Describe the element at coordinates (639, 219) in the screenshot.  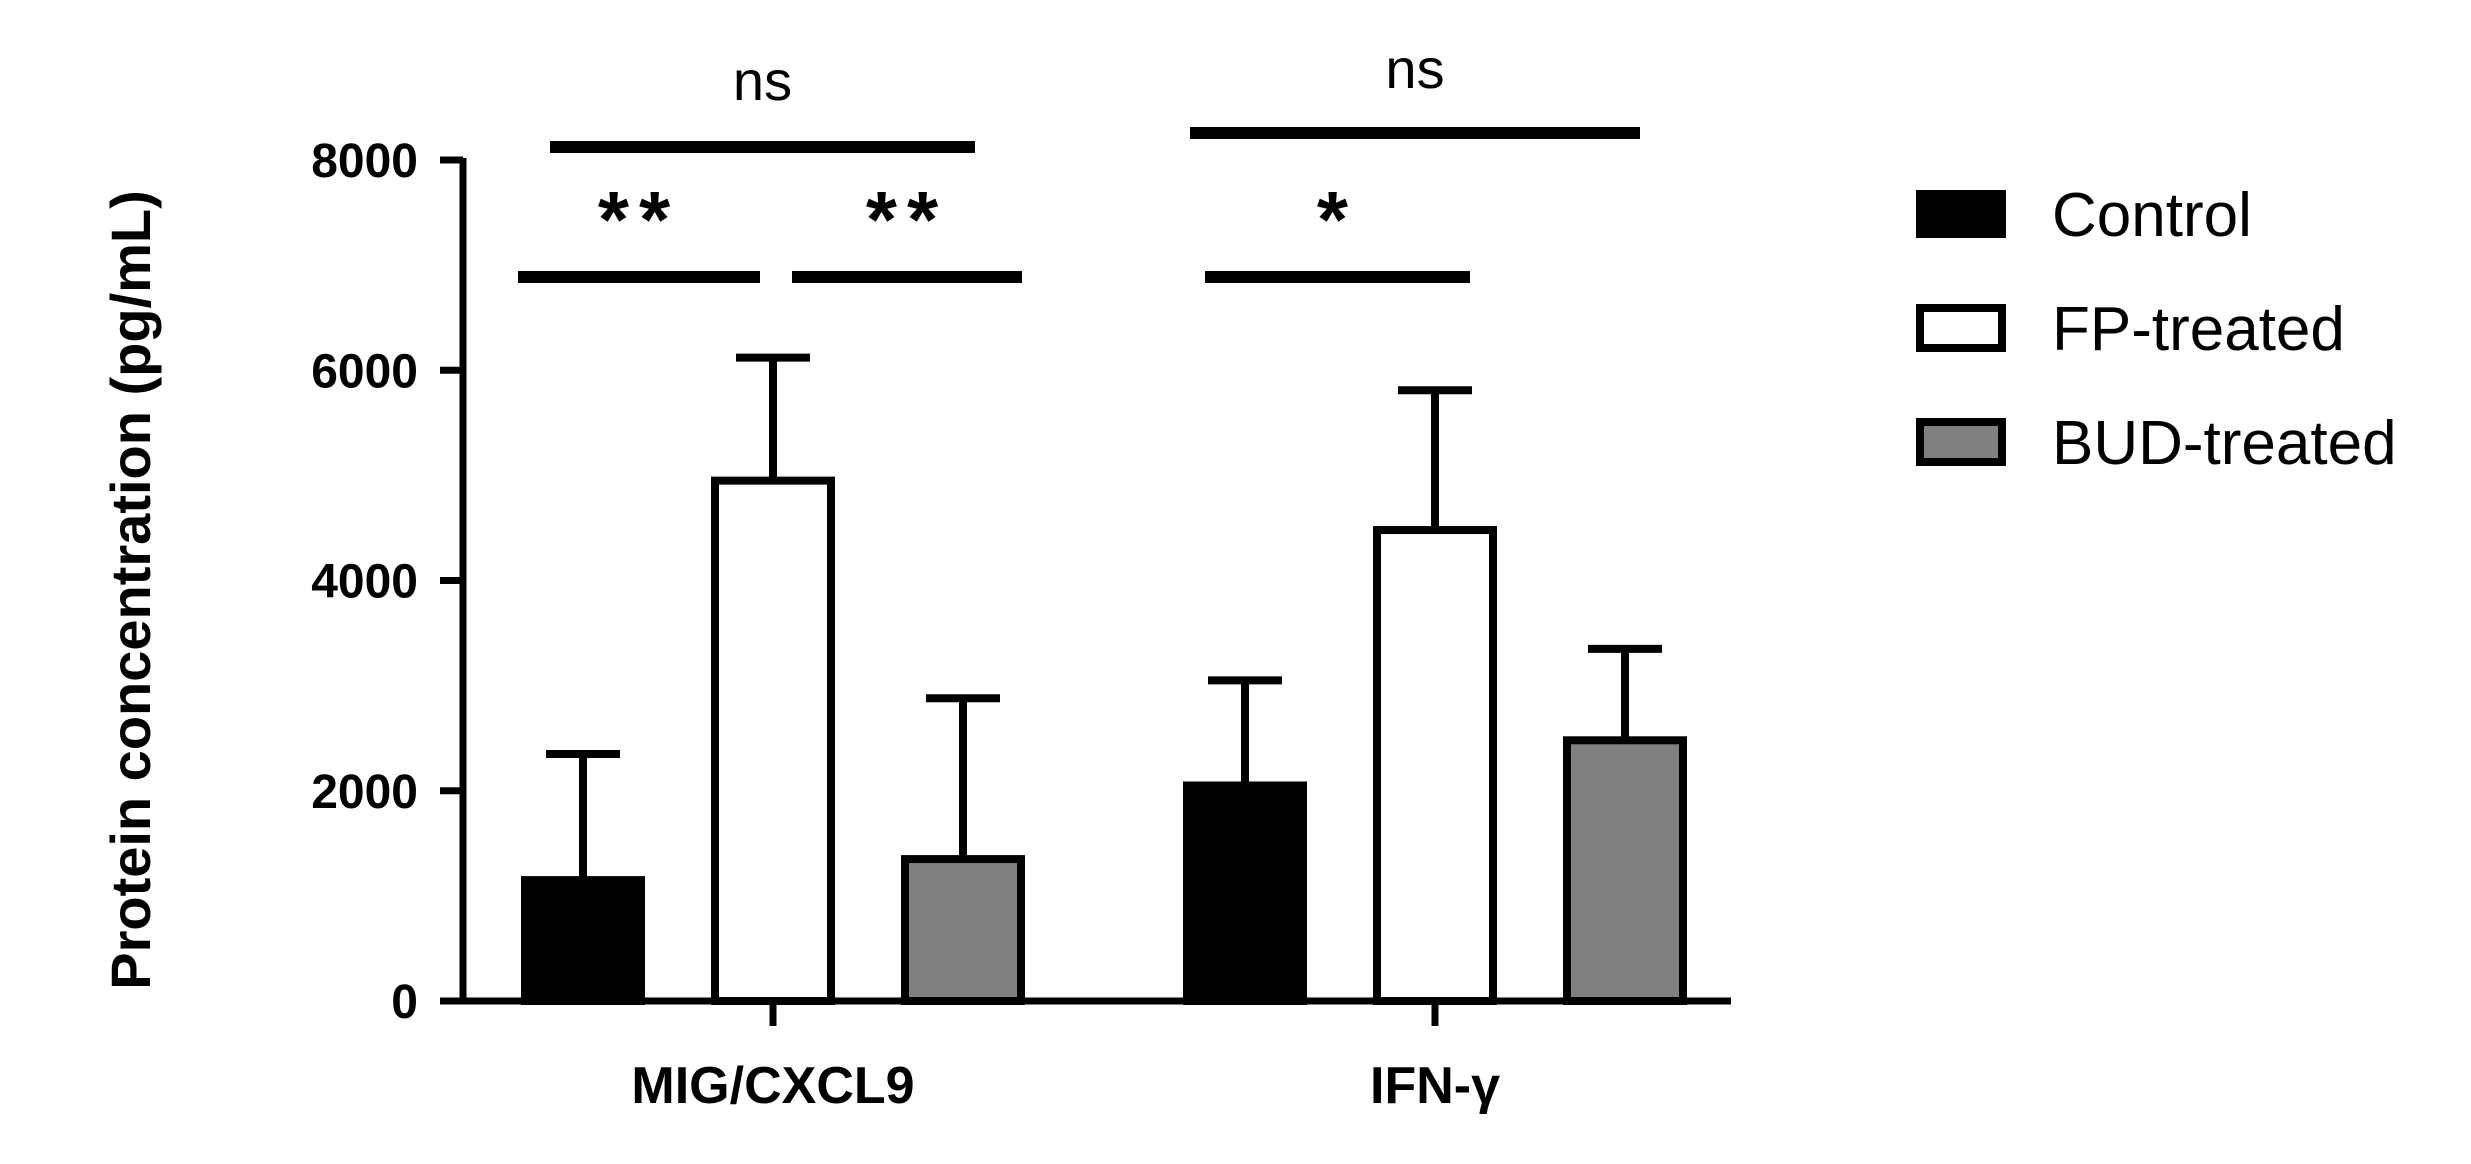
I see `sig-label-0: **` at that location.